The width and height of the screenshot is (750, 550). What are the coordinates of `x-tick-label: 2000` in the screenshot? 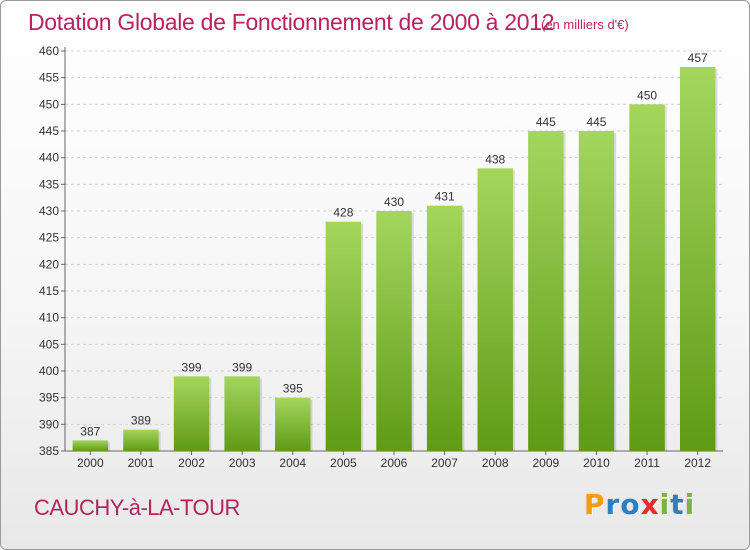 It's located at (90, 463).